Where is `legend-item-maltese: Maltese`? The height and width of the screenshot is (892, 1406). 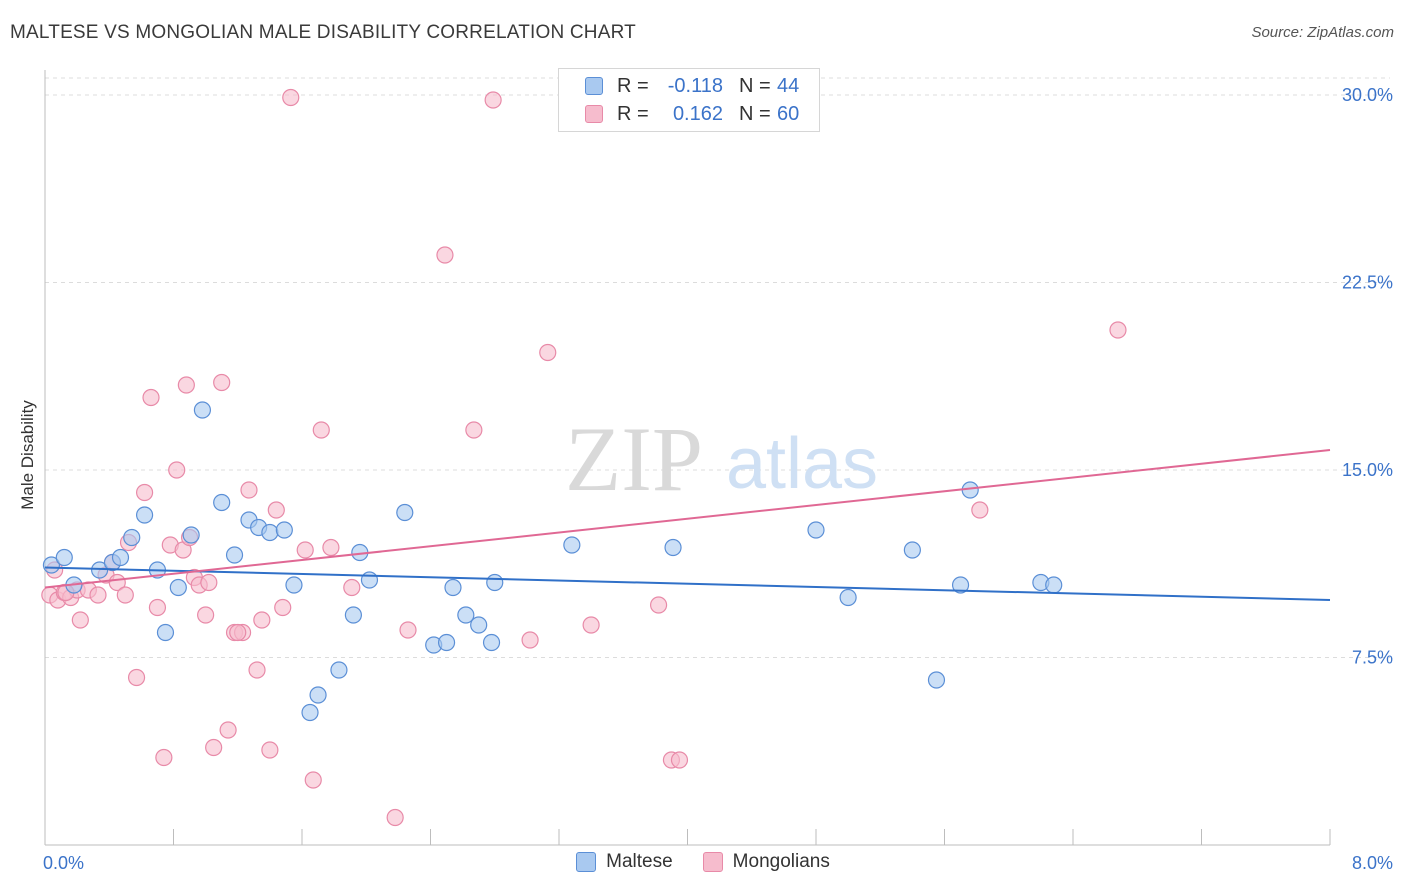
legend-item-maltese: Maltese is located at coordinates (624, 862).